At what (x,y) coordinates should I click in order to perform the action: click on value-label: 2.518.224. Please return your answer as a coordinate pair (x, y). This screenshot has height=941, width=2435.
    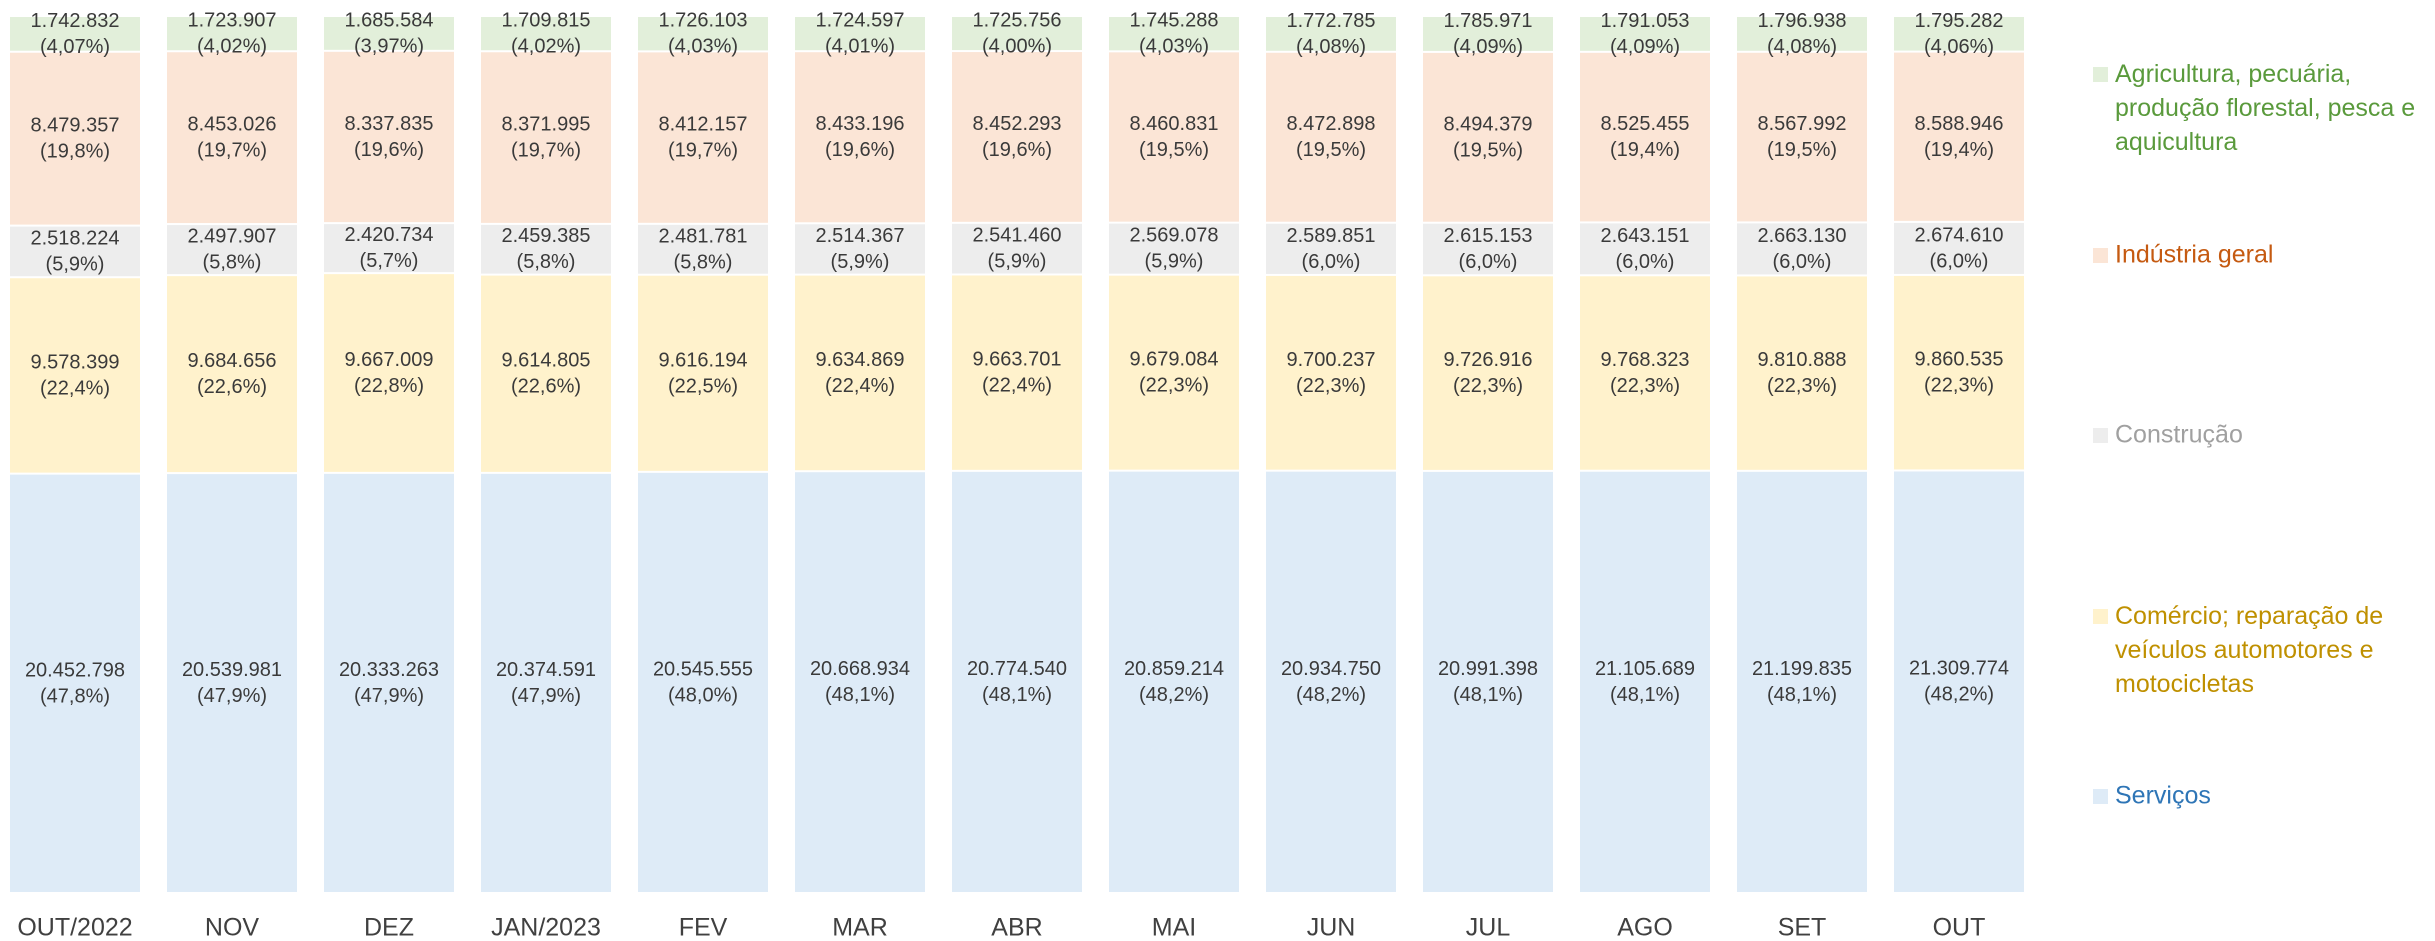
    Looking at the image, I should click on (75, 239).